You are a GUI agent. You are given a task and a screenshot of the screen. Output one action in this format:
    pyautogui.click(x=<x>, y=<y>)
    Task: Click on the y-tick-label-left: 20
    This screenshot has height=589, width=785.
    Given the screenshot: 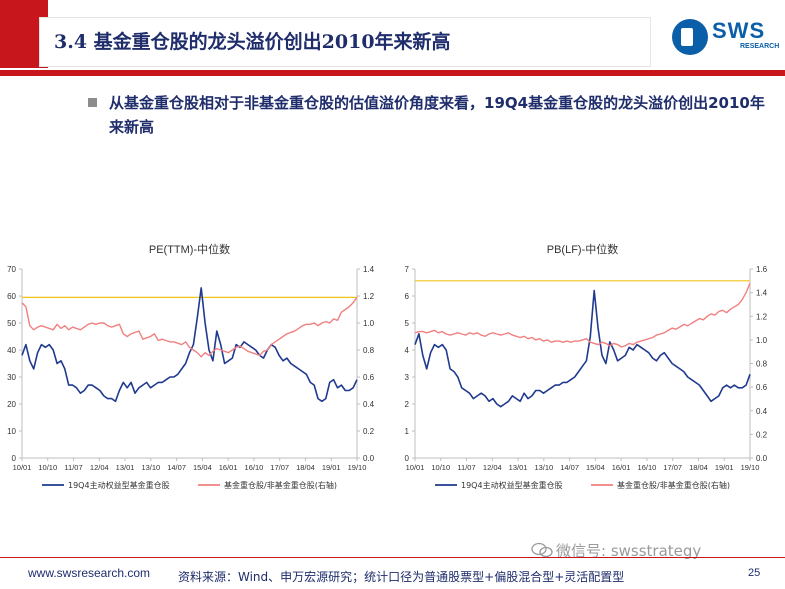 What is the action you would take?
    pyautogui.click(x=11, y=404)
    